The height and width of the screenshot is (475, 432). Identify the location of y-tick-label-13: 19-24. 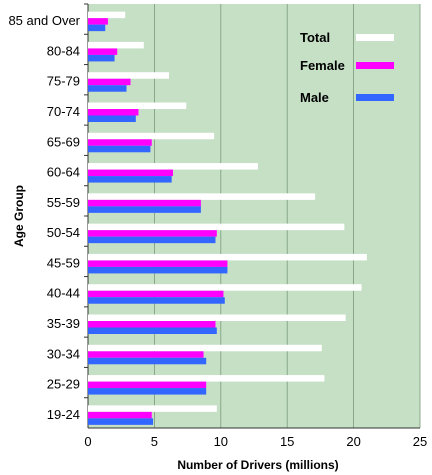
(63, 414).